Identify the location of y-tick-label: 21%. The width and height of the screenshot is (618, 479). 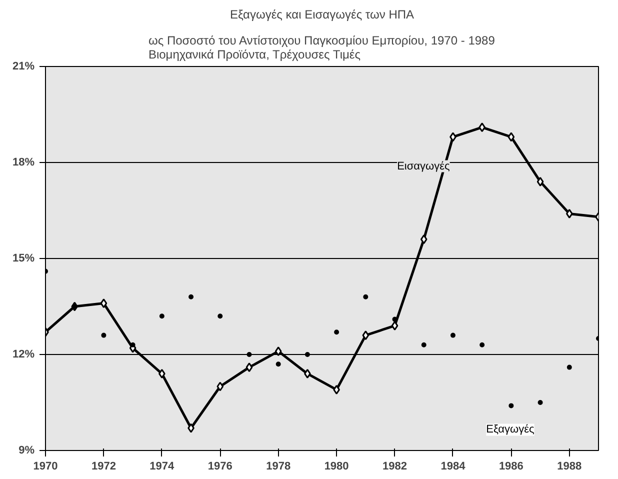
(23, 66).